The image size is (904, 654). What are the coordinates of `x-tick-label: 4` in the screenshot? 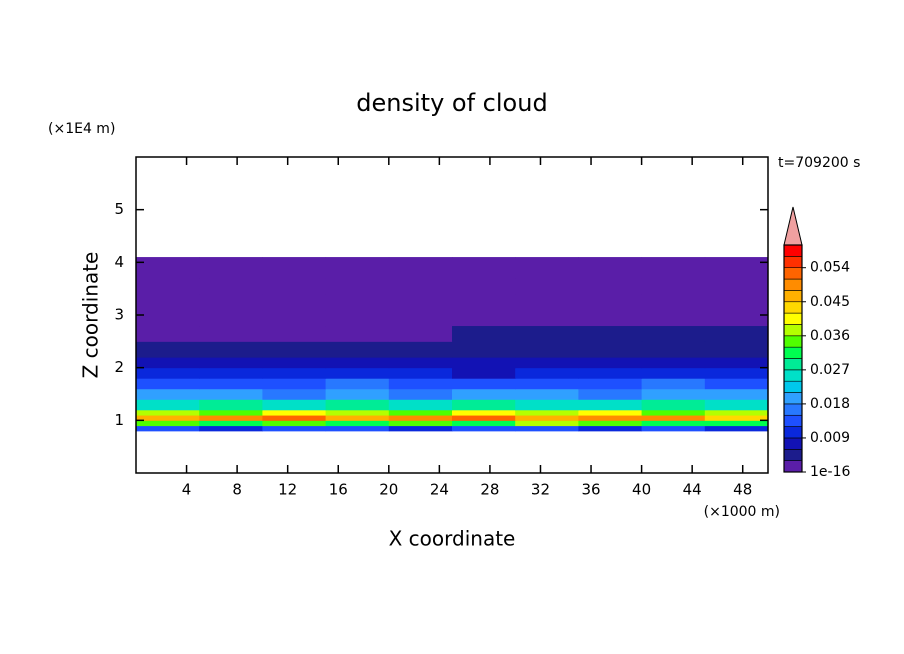 It's located at (187, 490).